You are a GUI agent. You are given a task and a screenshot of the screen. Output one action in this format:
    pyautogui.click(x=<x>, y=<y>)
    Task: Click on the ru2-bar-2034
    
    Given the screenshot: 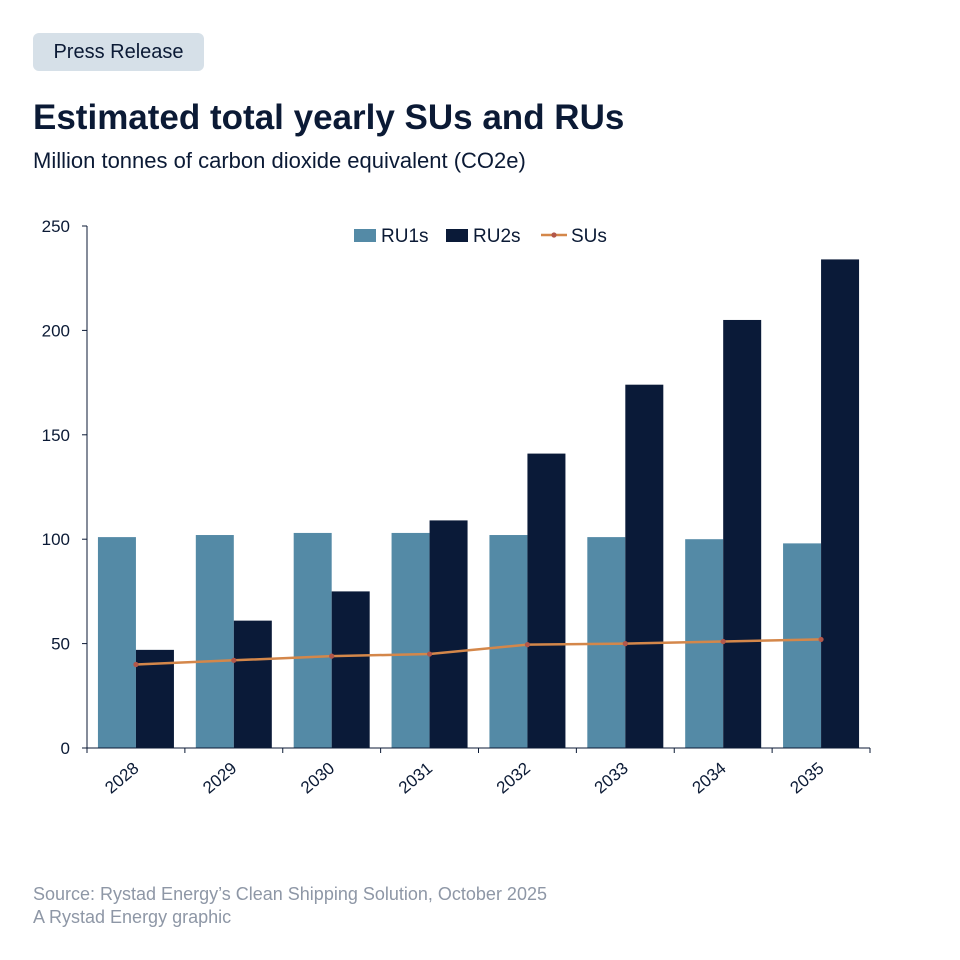 What is the action you would take?
    pyautogui.click(x=742, y=533)
    